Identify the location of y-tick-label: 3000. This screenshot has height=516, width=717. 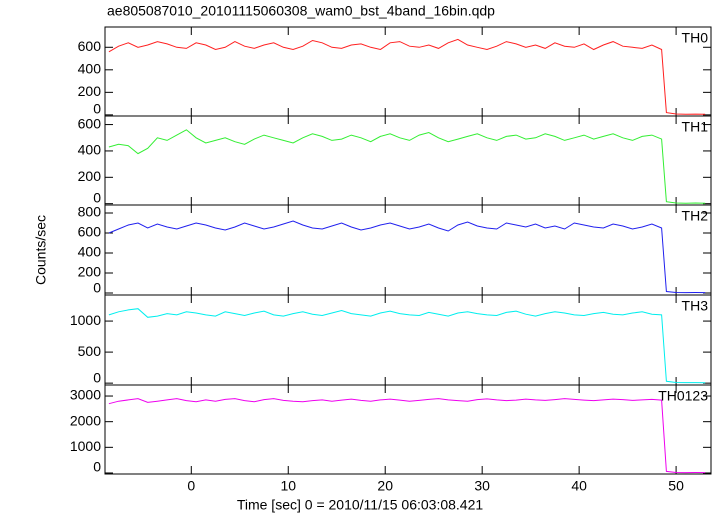
(85, 395).